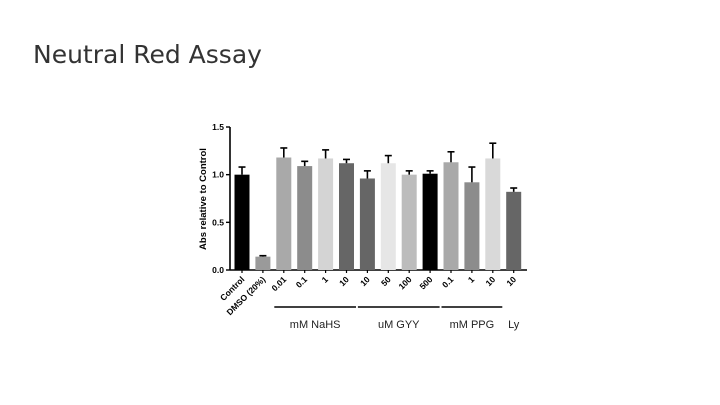 The image size is (720, 405). I want to click on y-tick-label: 0.0, so click(218, 270).